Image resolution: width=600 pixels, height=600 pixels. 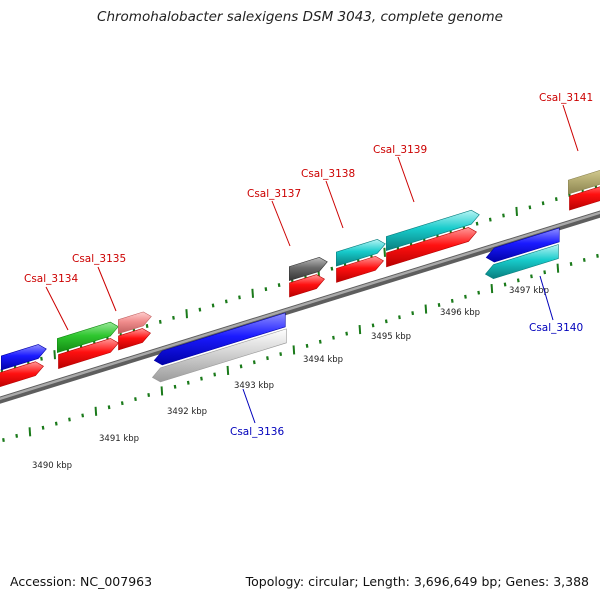 What do you see at coordinates (391, 337) in the screenshot?
I see `scale-label: 3495 kbp` at bounding box center [391, 337].